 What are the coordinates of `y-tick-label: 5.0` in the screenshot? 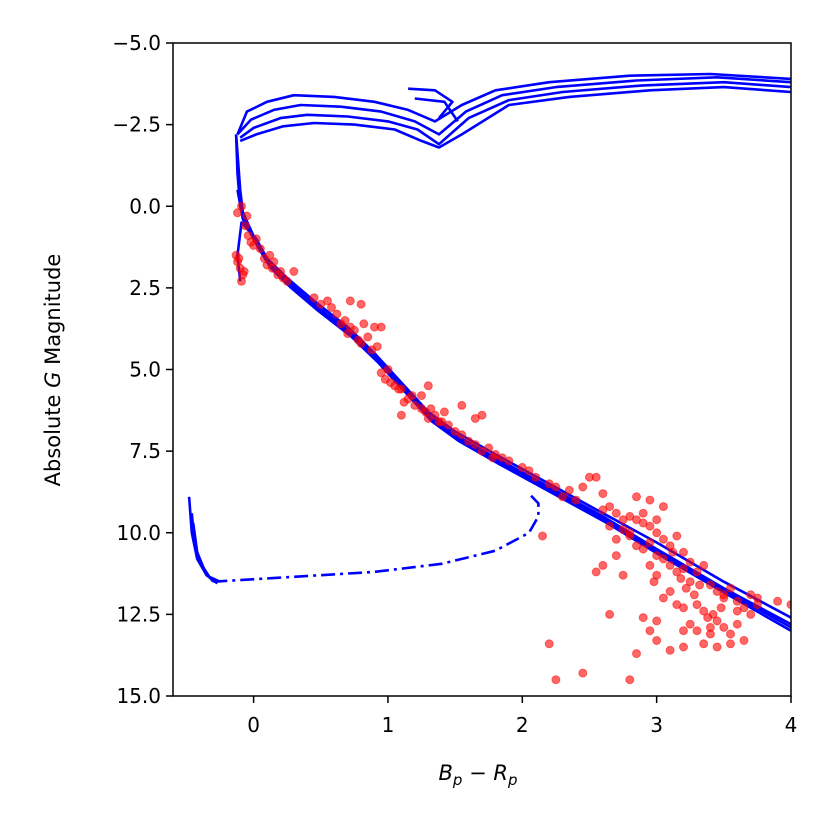 It's located at (145, 370).